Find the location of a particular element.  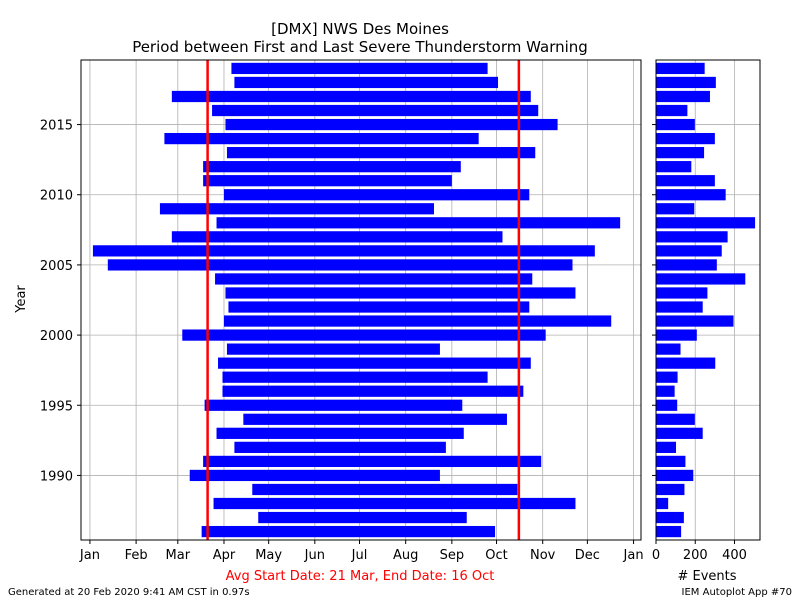

x-tick-label: Nov is located at coordinates (543, 555).